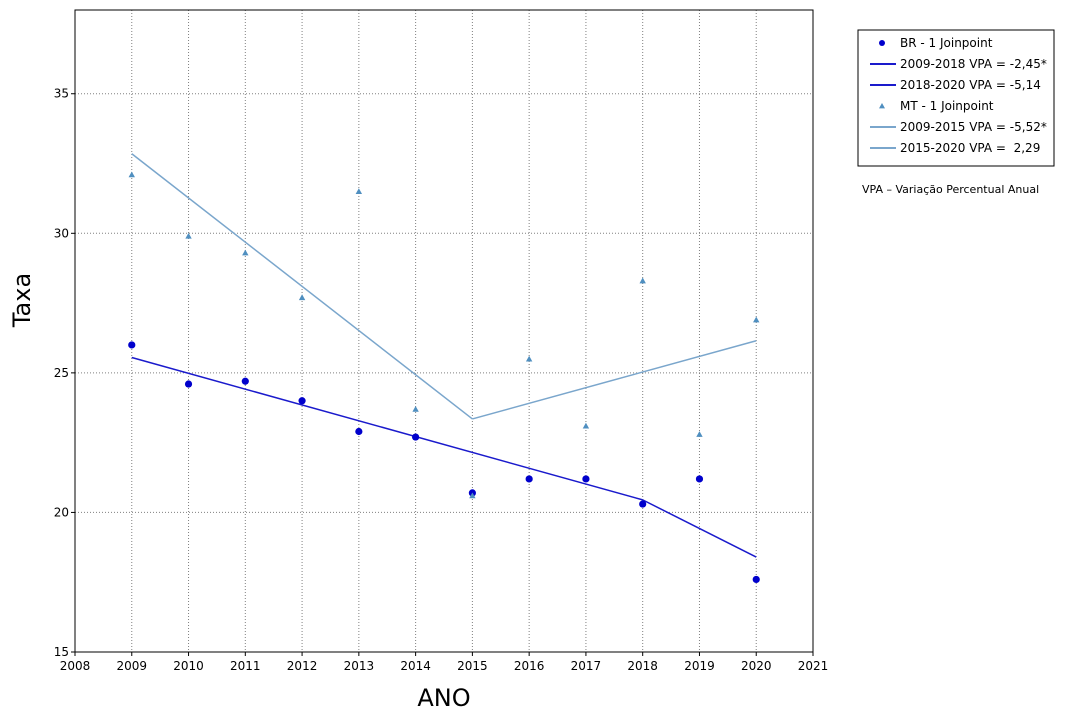  What do you see at coordinates (973, 127) in the screenshot?
I see `legend-label: 2009-2015 VPA = -5,52*` at bounding box center [973, 127].